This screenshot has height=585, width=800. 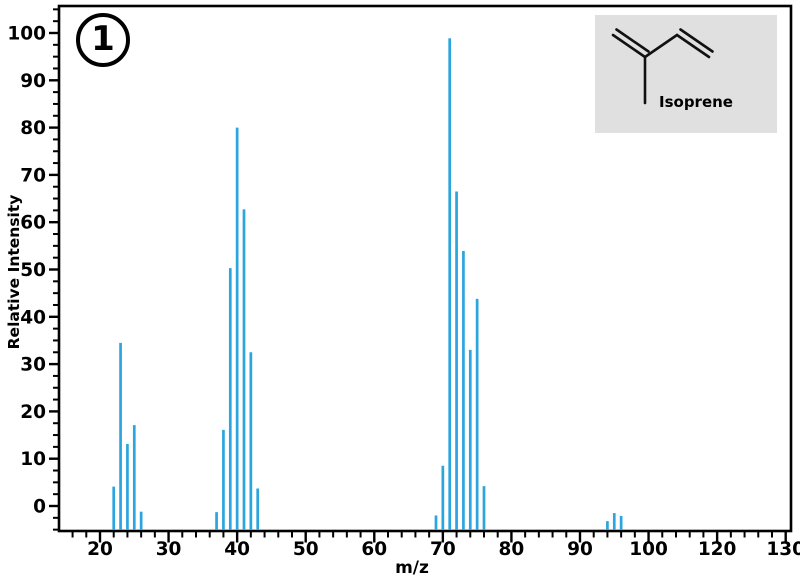 I want to click on y-tick-label: 80, so click(x=33, y=128).